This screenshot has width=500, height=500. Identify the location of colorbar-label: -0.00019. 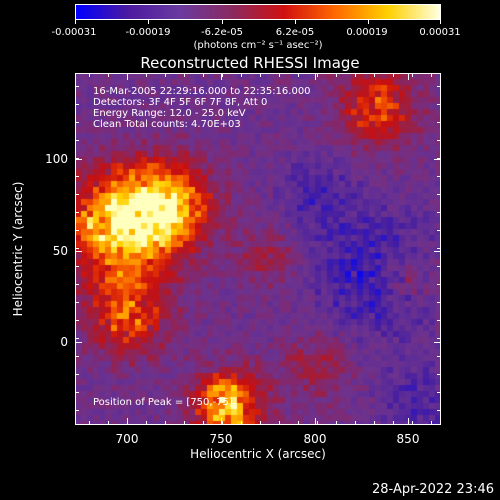
(148, 32).